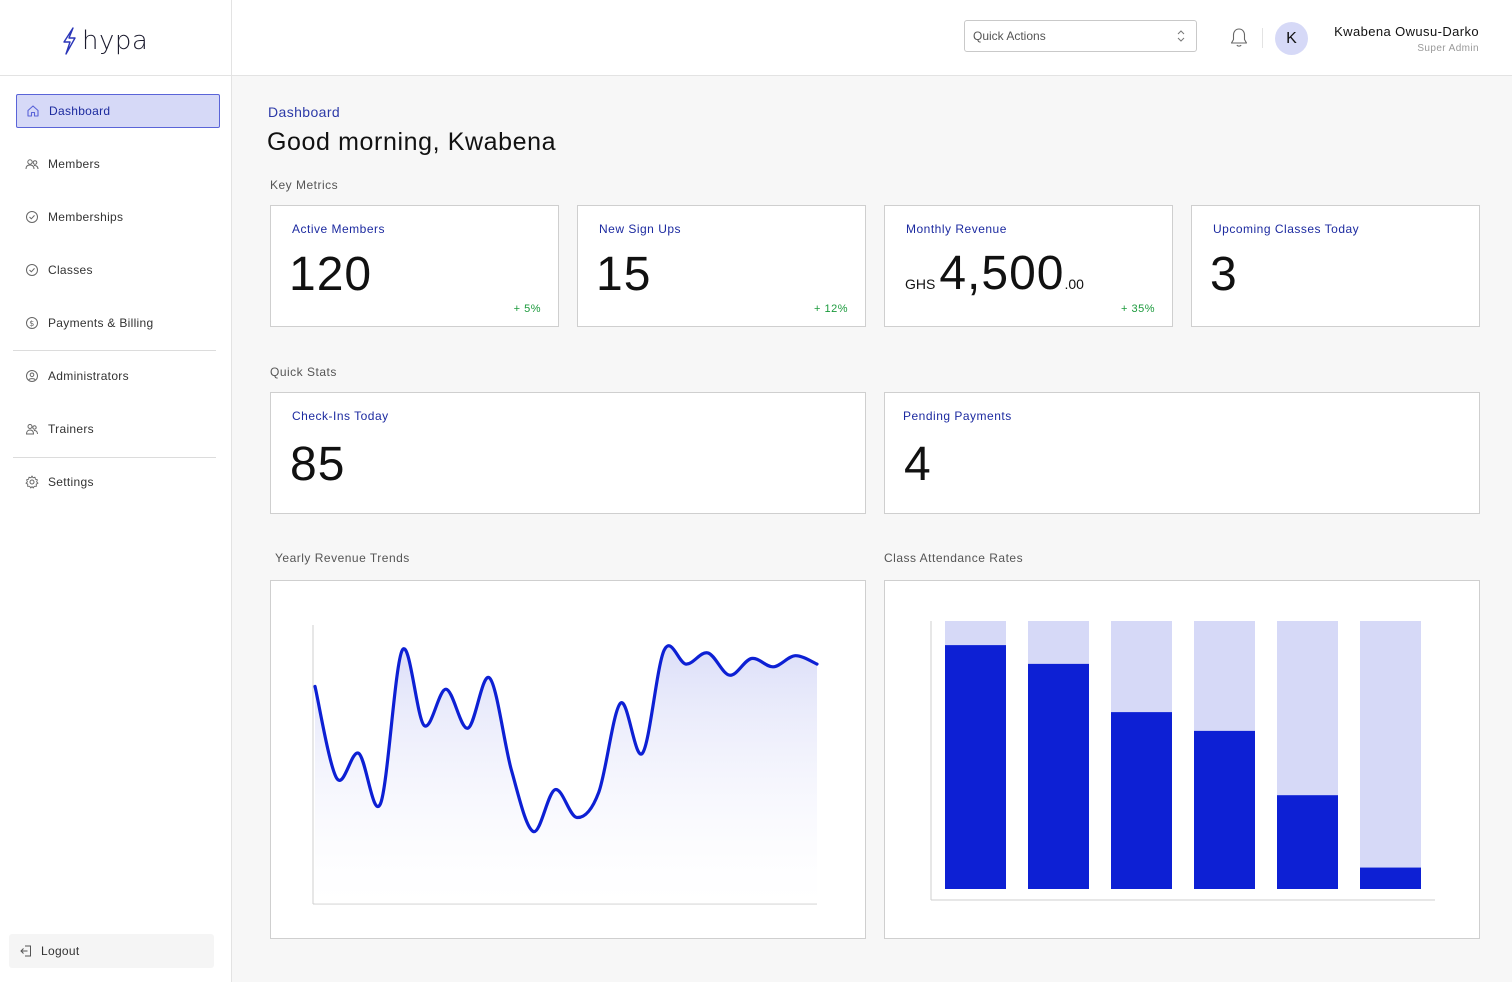  Describe the element at coordinates (74, 164) in the screenshot. I see `sidebar-item-label: Members` at that location.